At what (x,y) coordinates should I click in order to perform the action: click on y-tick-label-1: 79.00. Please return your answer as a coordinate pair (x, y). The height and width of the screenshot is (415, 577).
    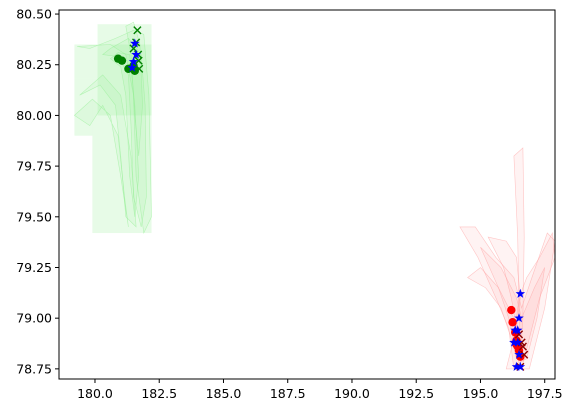
    Looking at the image, I should click on (34, 318).